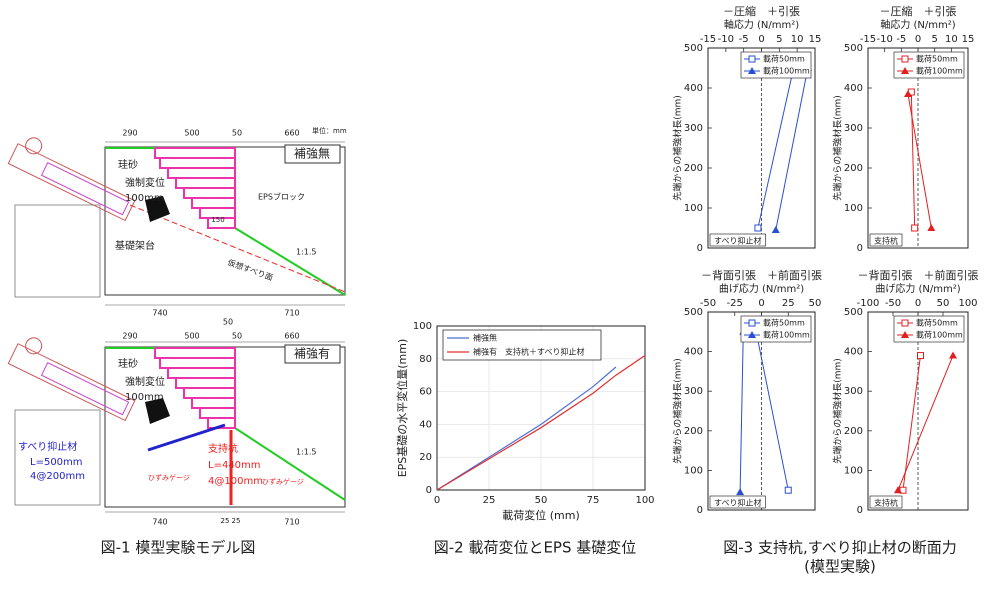 The width and height of the screenshot is (1000, 590). Describe the element at coordinates (225, 521) in the screenshot. I see `dimension: 25` at that location.